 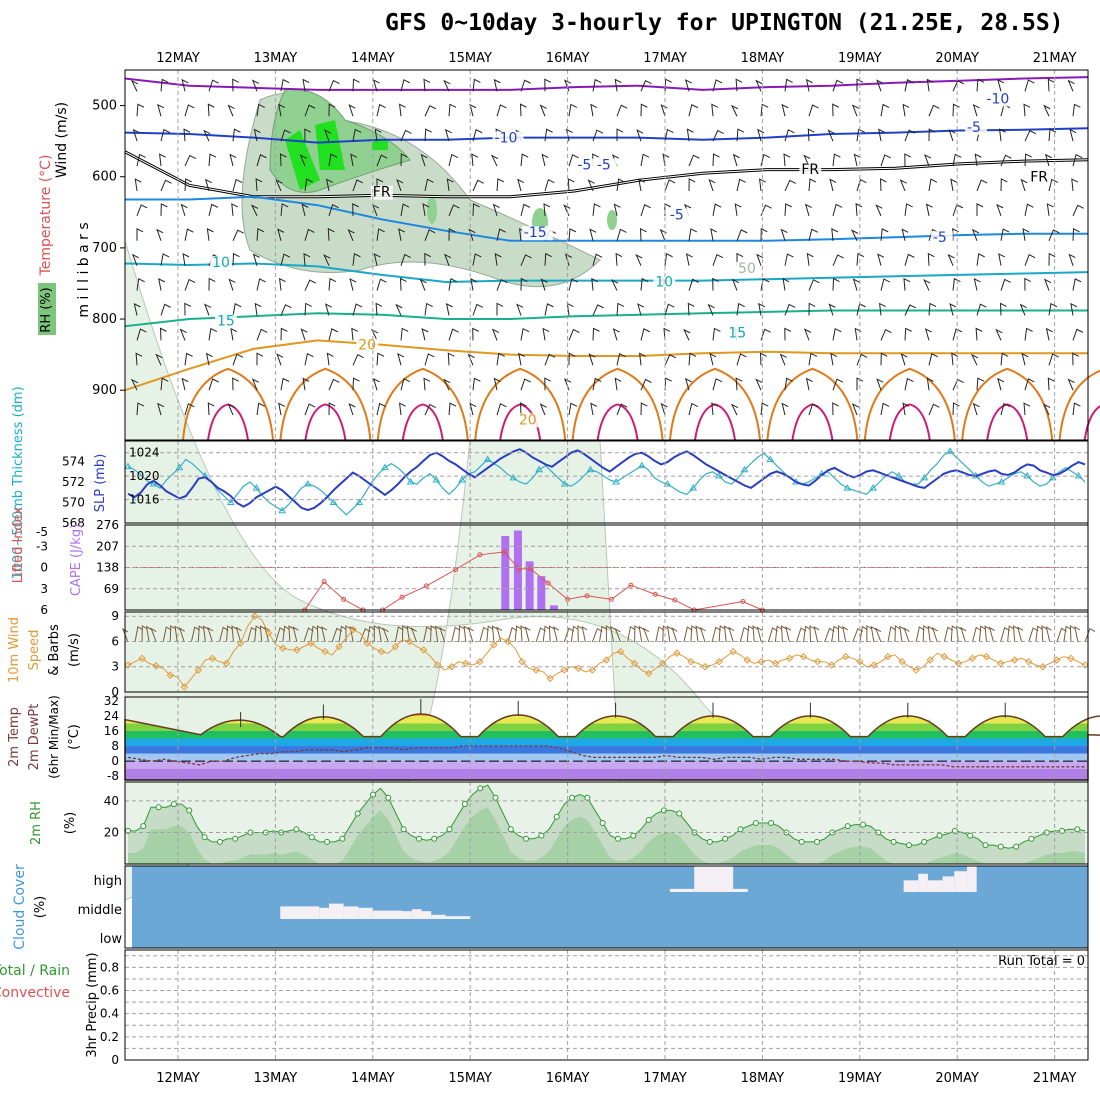 What do you see at coordinates (84, 269) in the screenshot?
I see `upper-air-ylabel: m i l l i b a r s` at bounding box center [84, 269].